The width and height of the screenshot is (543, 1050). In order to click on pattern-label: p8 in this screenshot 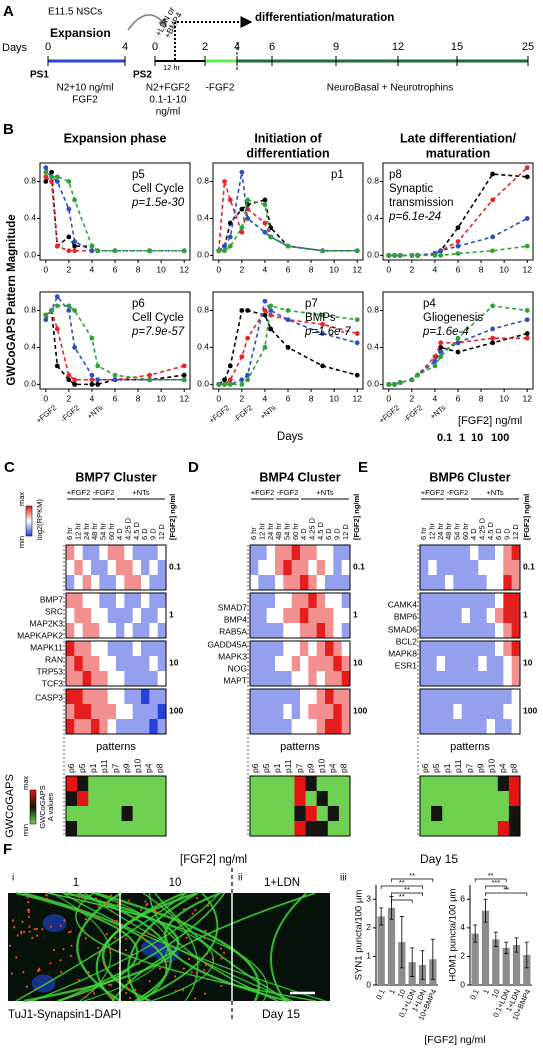, I will do `click(514, 768)`.